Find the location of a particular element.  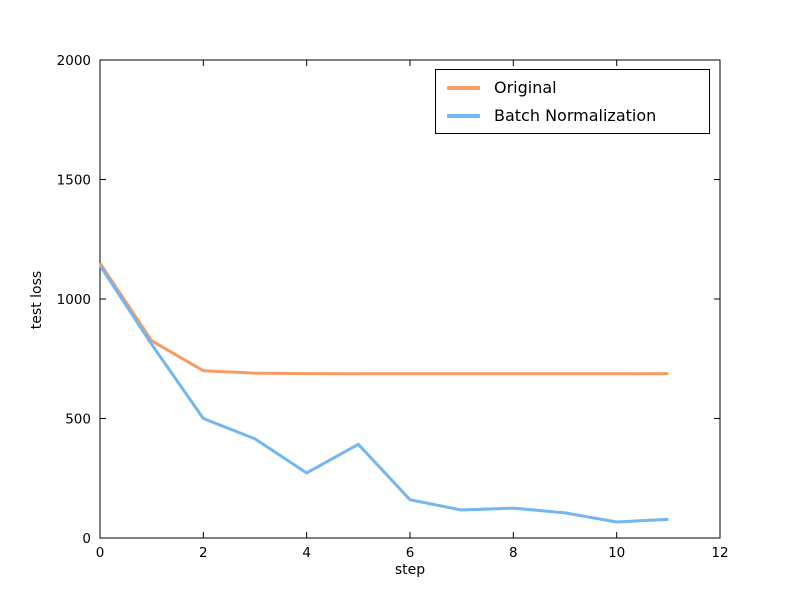

x-tick-label: 10 is located at coordinates (616, 553).